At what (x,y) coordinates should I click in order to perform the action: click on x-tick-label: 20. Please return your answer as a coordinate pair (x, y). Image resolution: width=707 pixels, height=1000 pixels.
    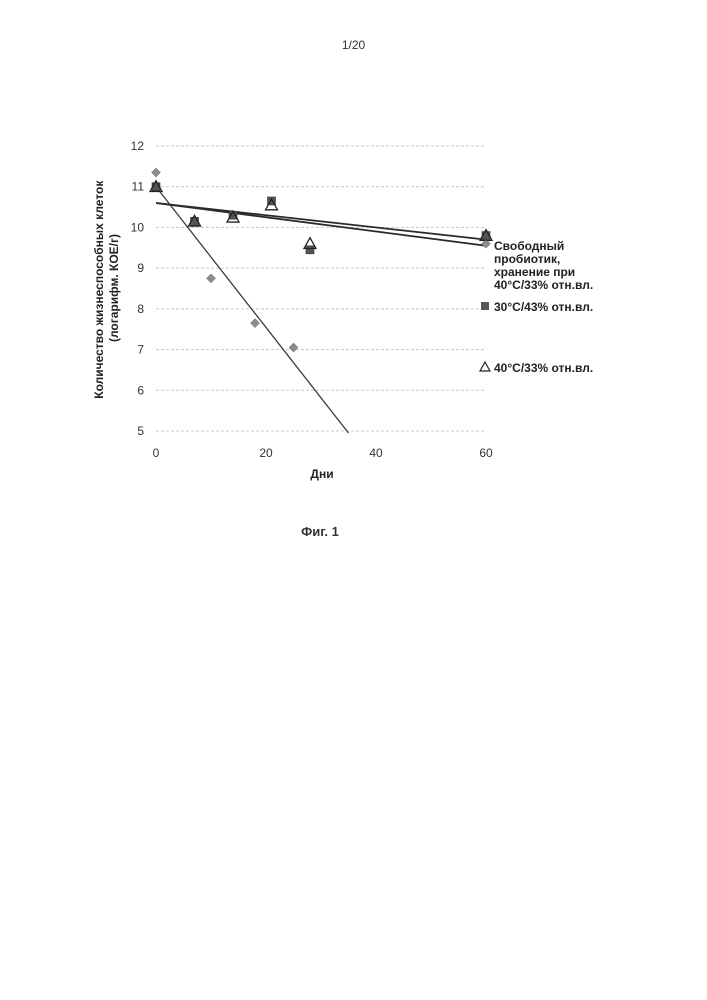
    Looking at the image, I should click on (266, 453).